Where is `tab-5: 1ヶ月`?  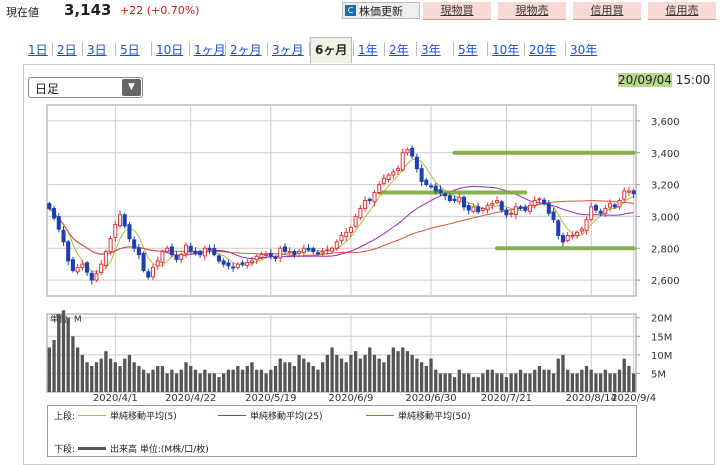 tab-5: 1ヶ月 is located at coordinates (210, 50).